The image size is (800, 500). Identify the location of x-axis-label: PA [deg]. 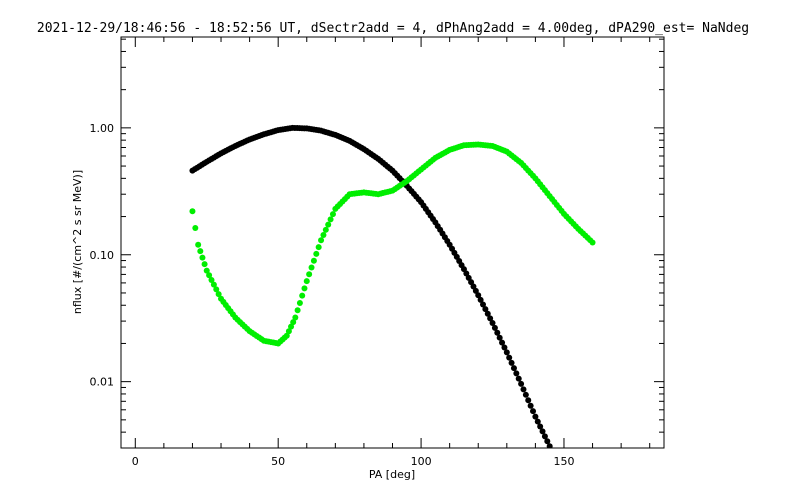
(392, 474).